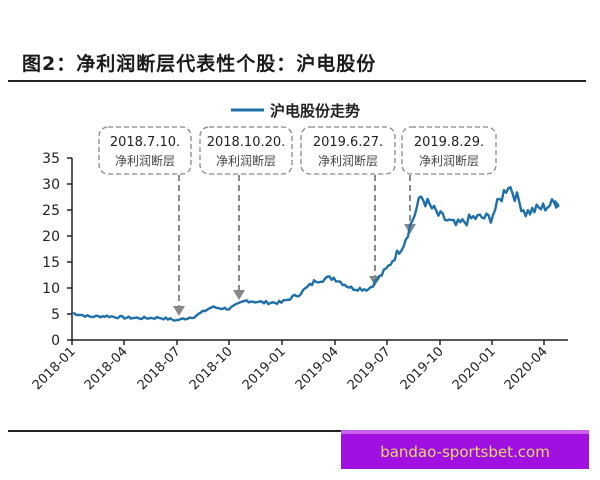 Image resolution: width=600 pixels, height=480 pixels. I want to click on x-tick-label: 2020-01, so click(474, 368).